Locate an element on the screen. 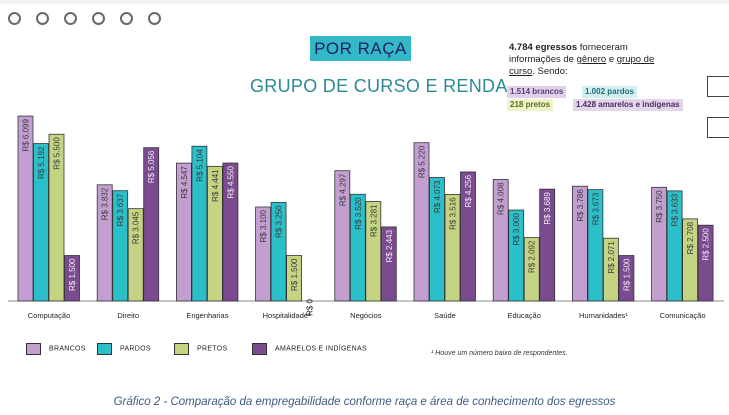 The image size is (729, 415). bar-humanidades-brancos is located at coordinates (580, 243).